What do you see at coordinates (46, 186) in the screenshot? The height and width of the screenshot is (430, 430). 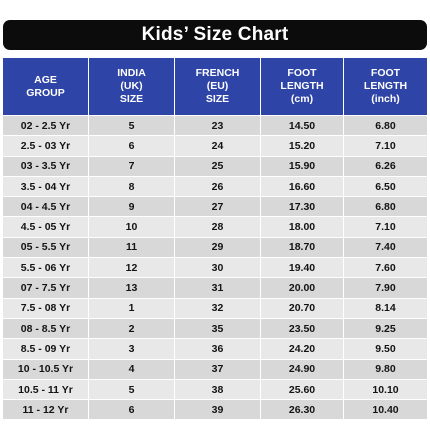 I see `table-cell-age-group: 3.5 - 04 Yr` at bounding box center [46, 186].